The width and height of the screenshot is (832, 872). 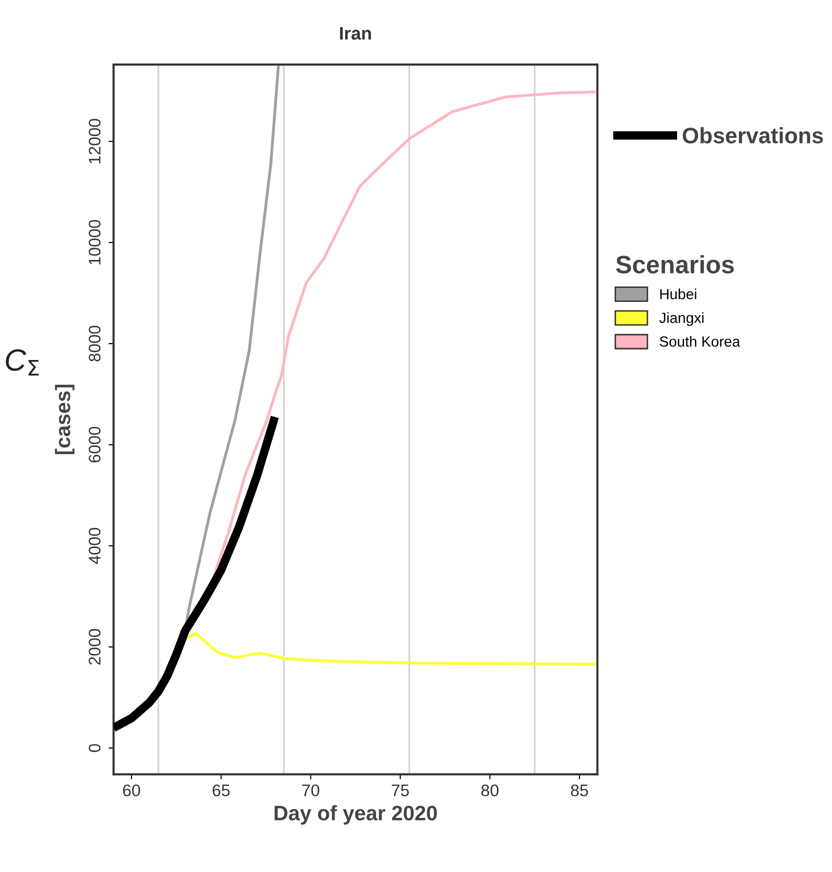 I want to click on legend-title: Scenarios, so click(x=675, y=264).